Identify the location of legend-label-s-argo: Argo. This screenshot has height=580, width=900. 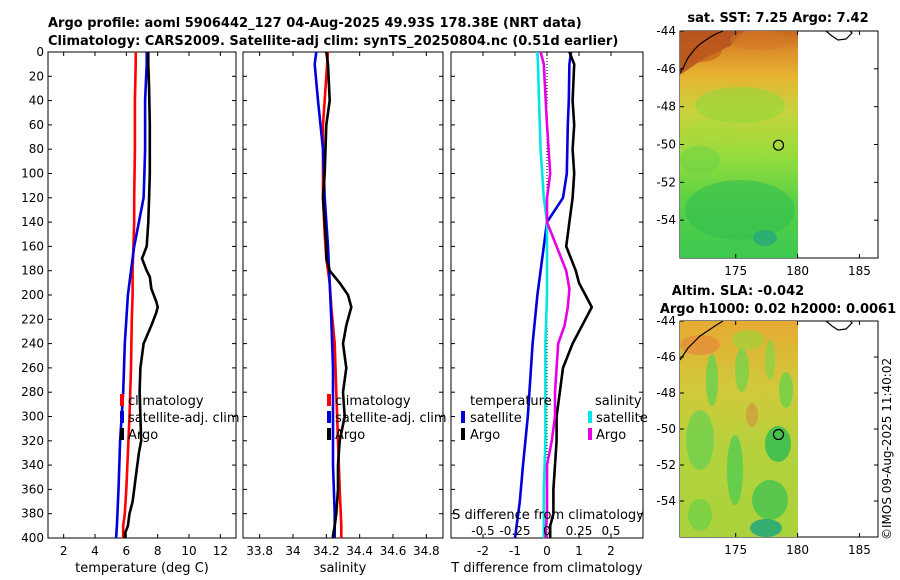
(611, 435).